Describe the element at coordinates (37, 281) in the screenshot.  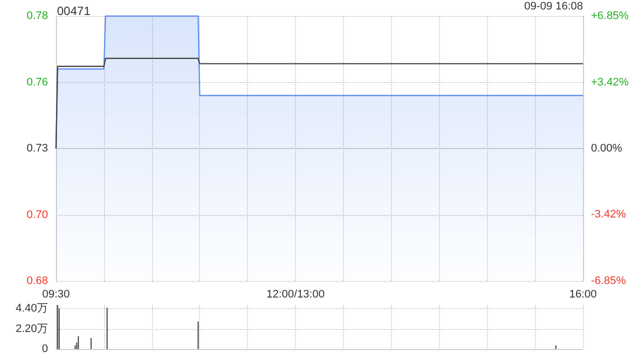
I see `y-tick-label: 0.68` at that location.